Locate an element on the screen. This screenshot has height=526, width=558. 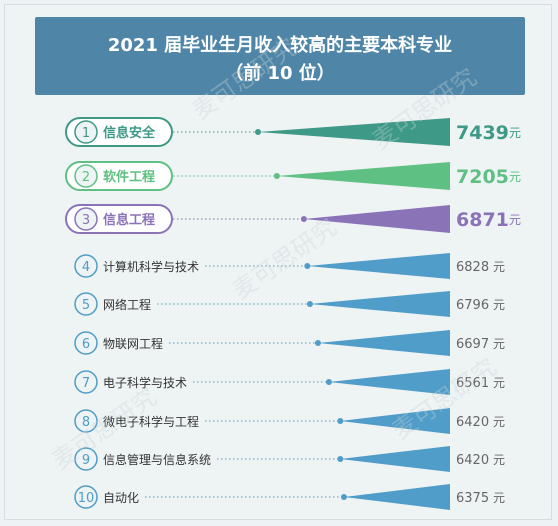
category-label: 信息安全 is located at coordinates (129, 133).